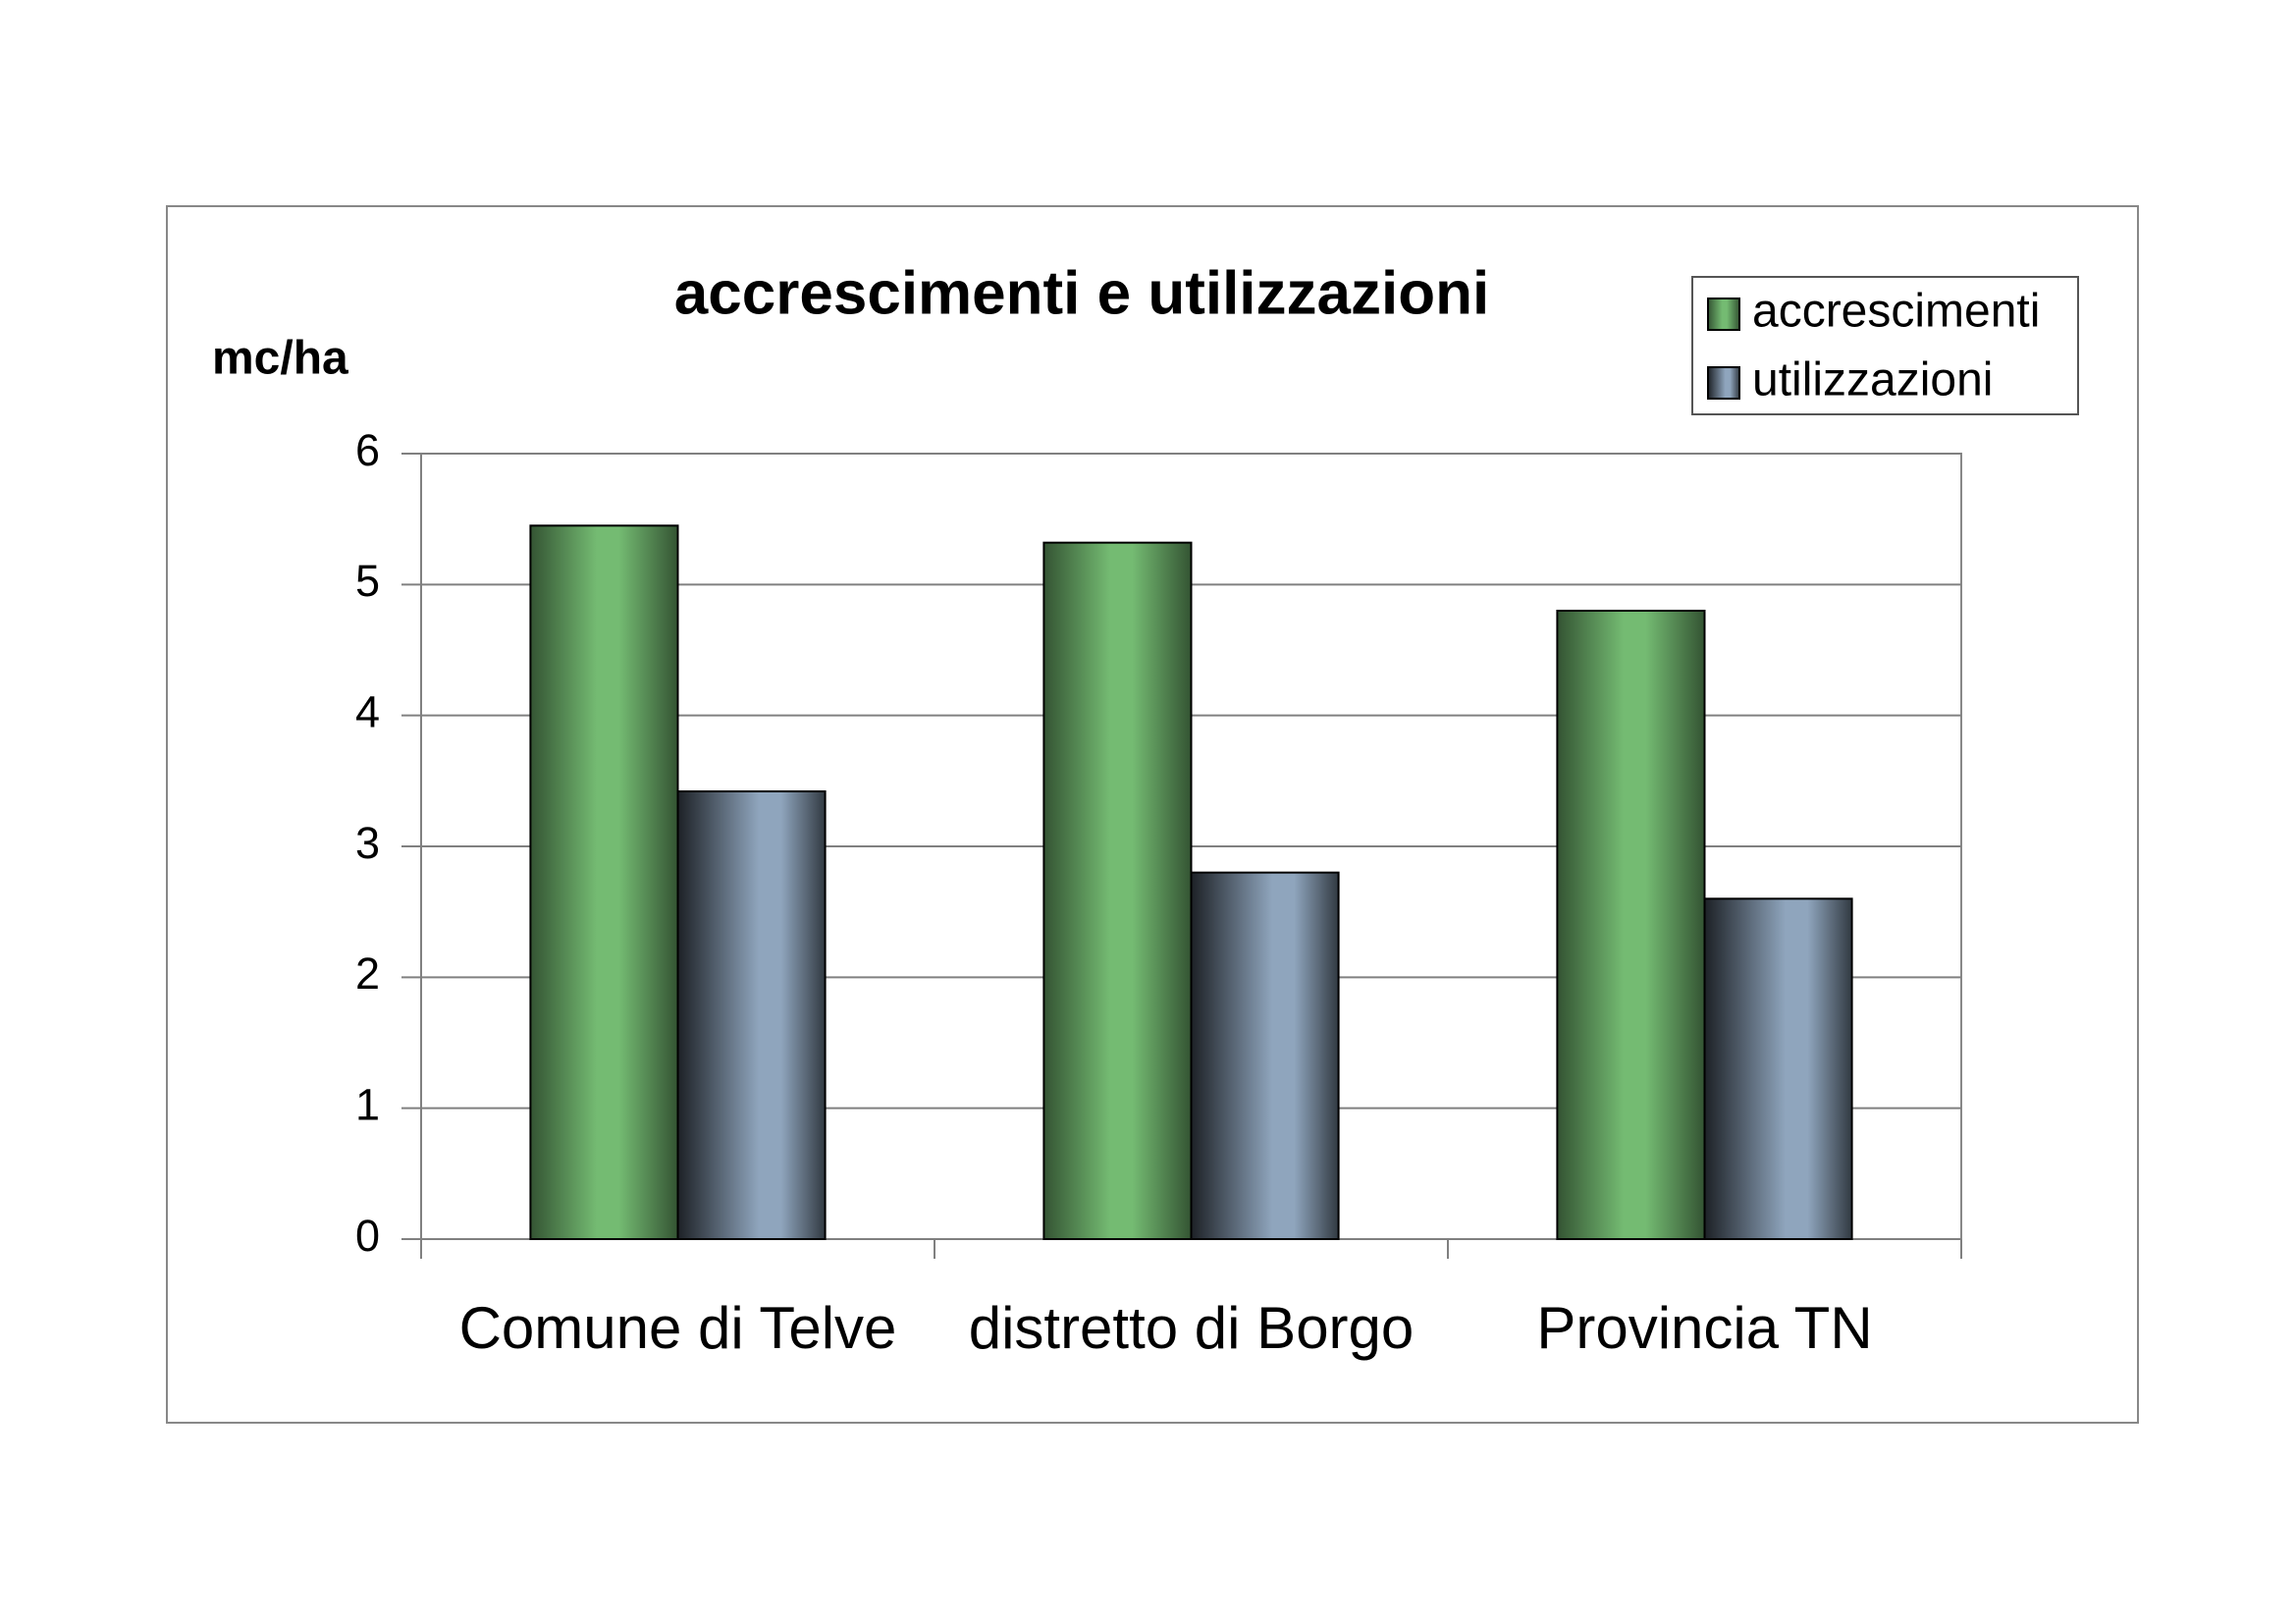 The height and width of the screenshot is (1624, 2296). What do you see at coordinates (368, 450) in the screenshot?
I see `y-tick-label: 6` at bounding box center [368, 450].